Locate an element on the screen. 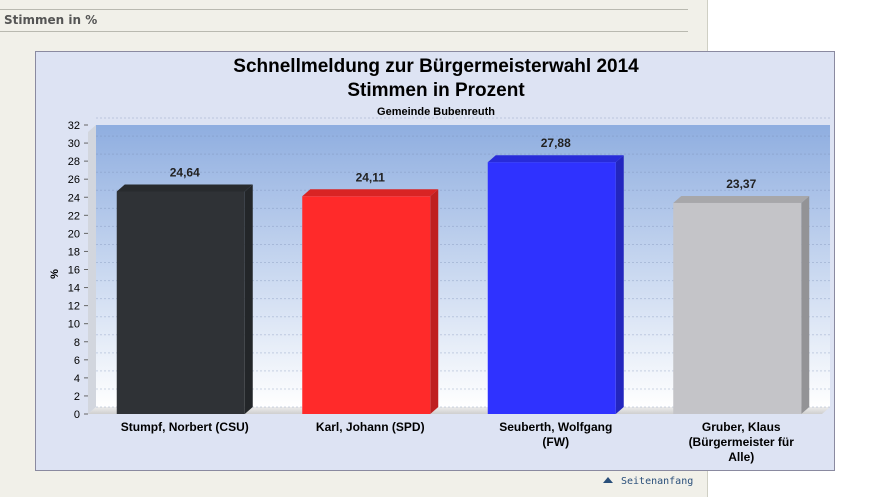 Image resolution: width=883 pixels, height=497 pixels. y-axis-label: % is located at coordinates (55, 274).